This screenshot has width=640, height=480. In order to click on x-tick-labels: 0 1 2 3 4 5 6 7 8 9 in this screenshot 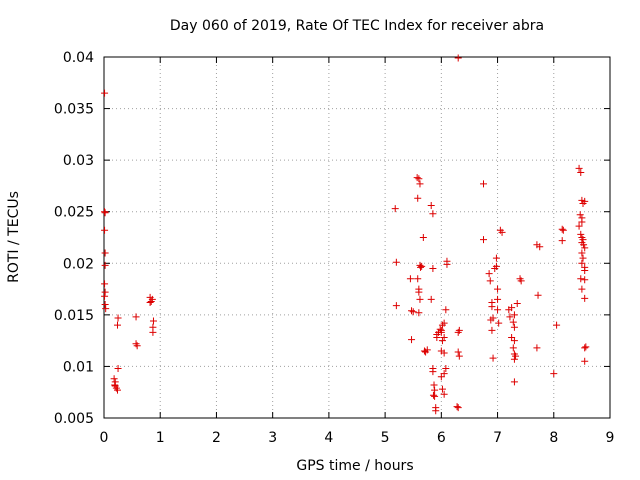, I will do `click(357, 438)`.